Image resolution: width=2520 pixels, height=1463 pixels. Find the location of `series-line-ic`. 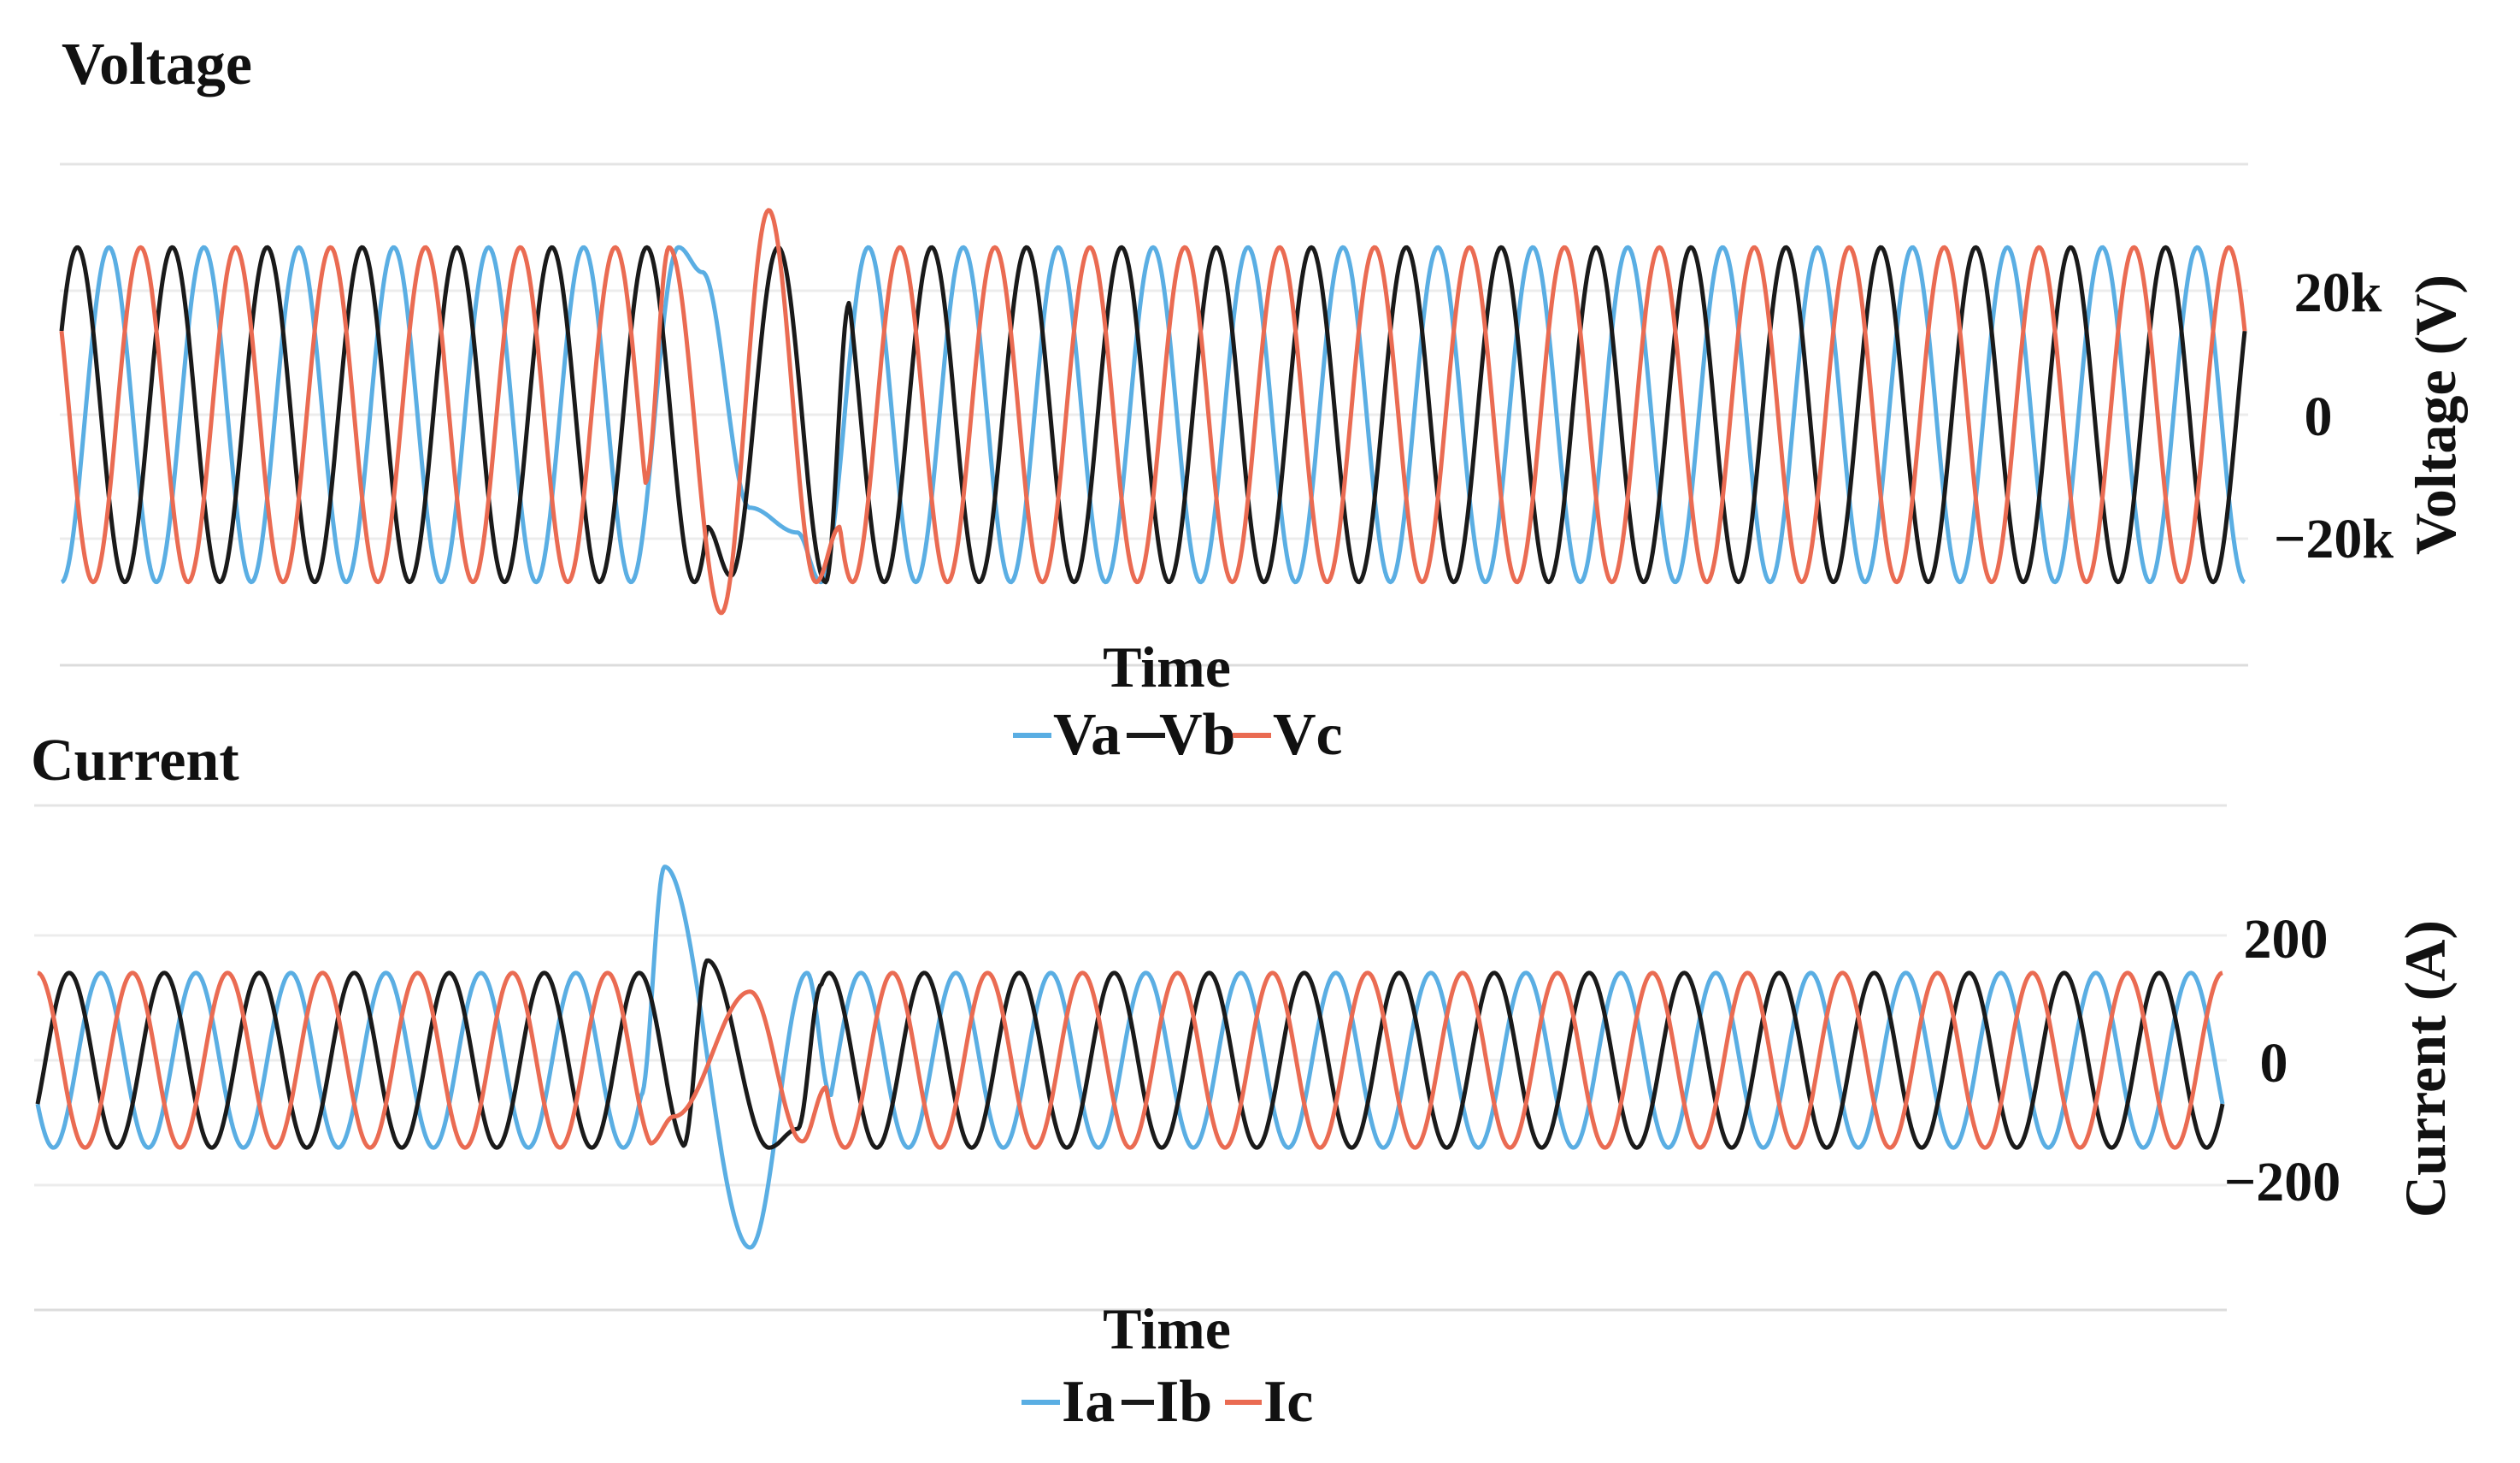

series-line-ic is located at coordinates (1130, 1060).